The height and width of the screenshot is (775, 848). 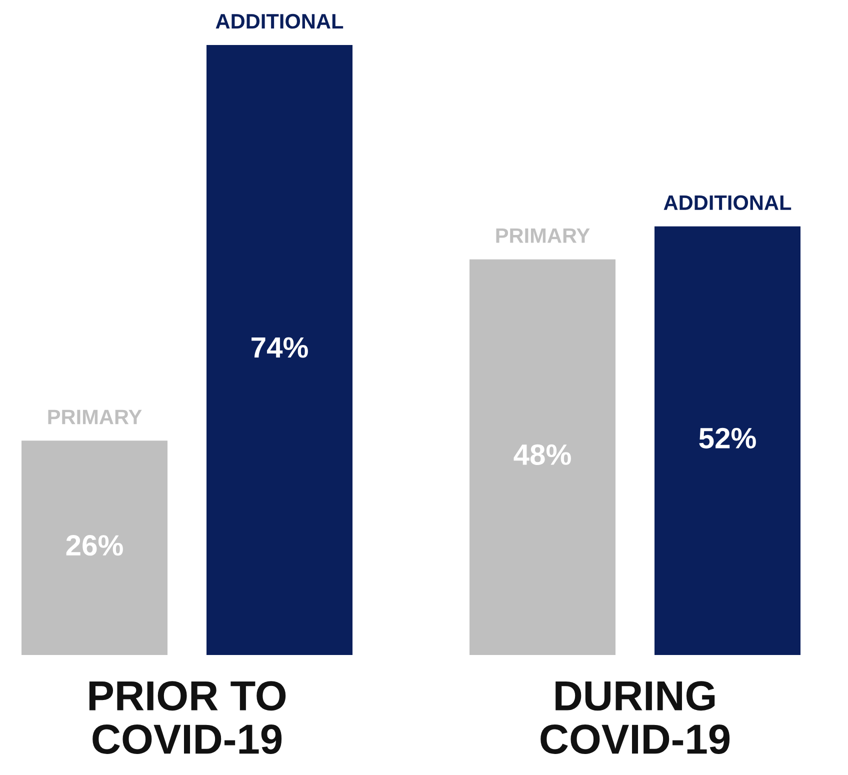 What do you see at coordinates (543, 235) in the screenshot?
I see `text: PRIMARY` at bounding box center [543, 235].